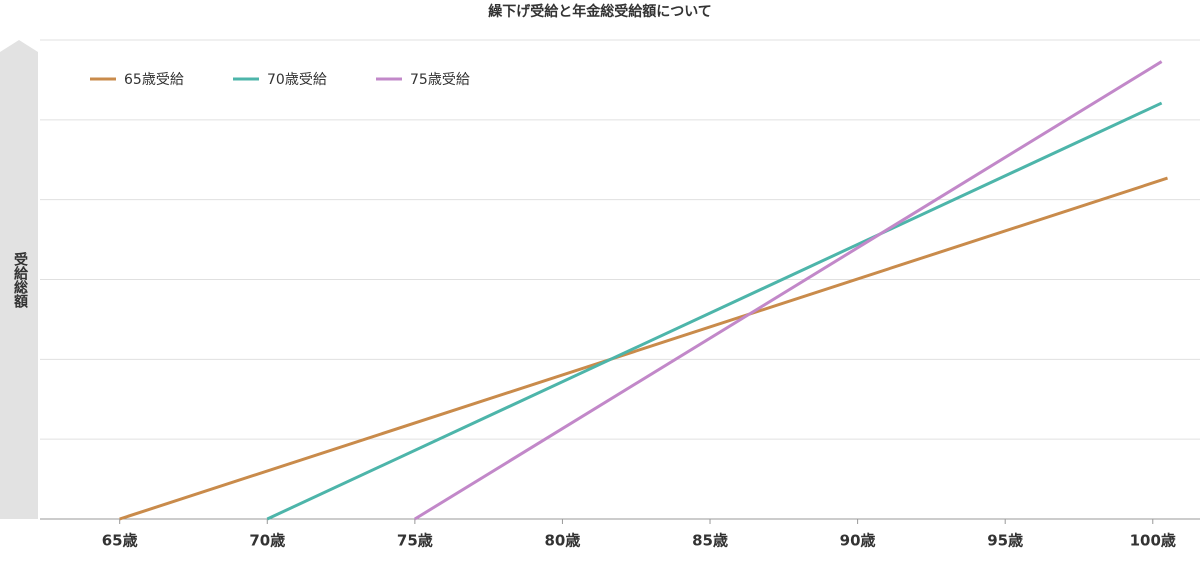  I want to click on x-tick-label: 100歳, so click(1153, 541).